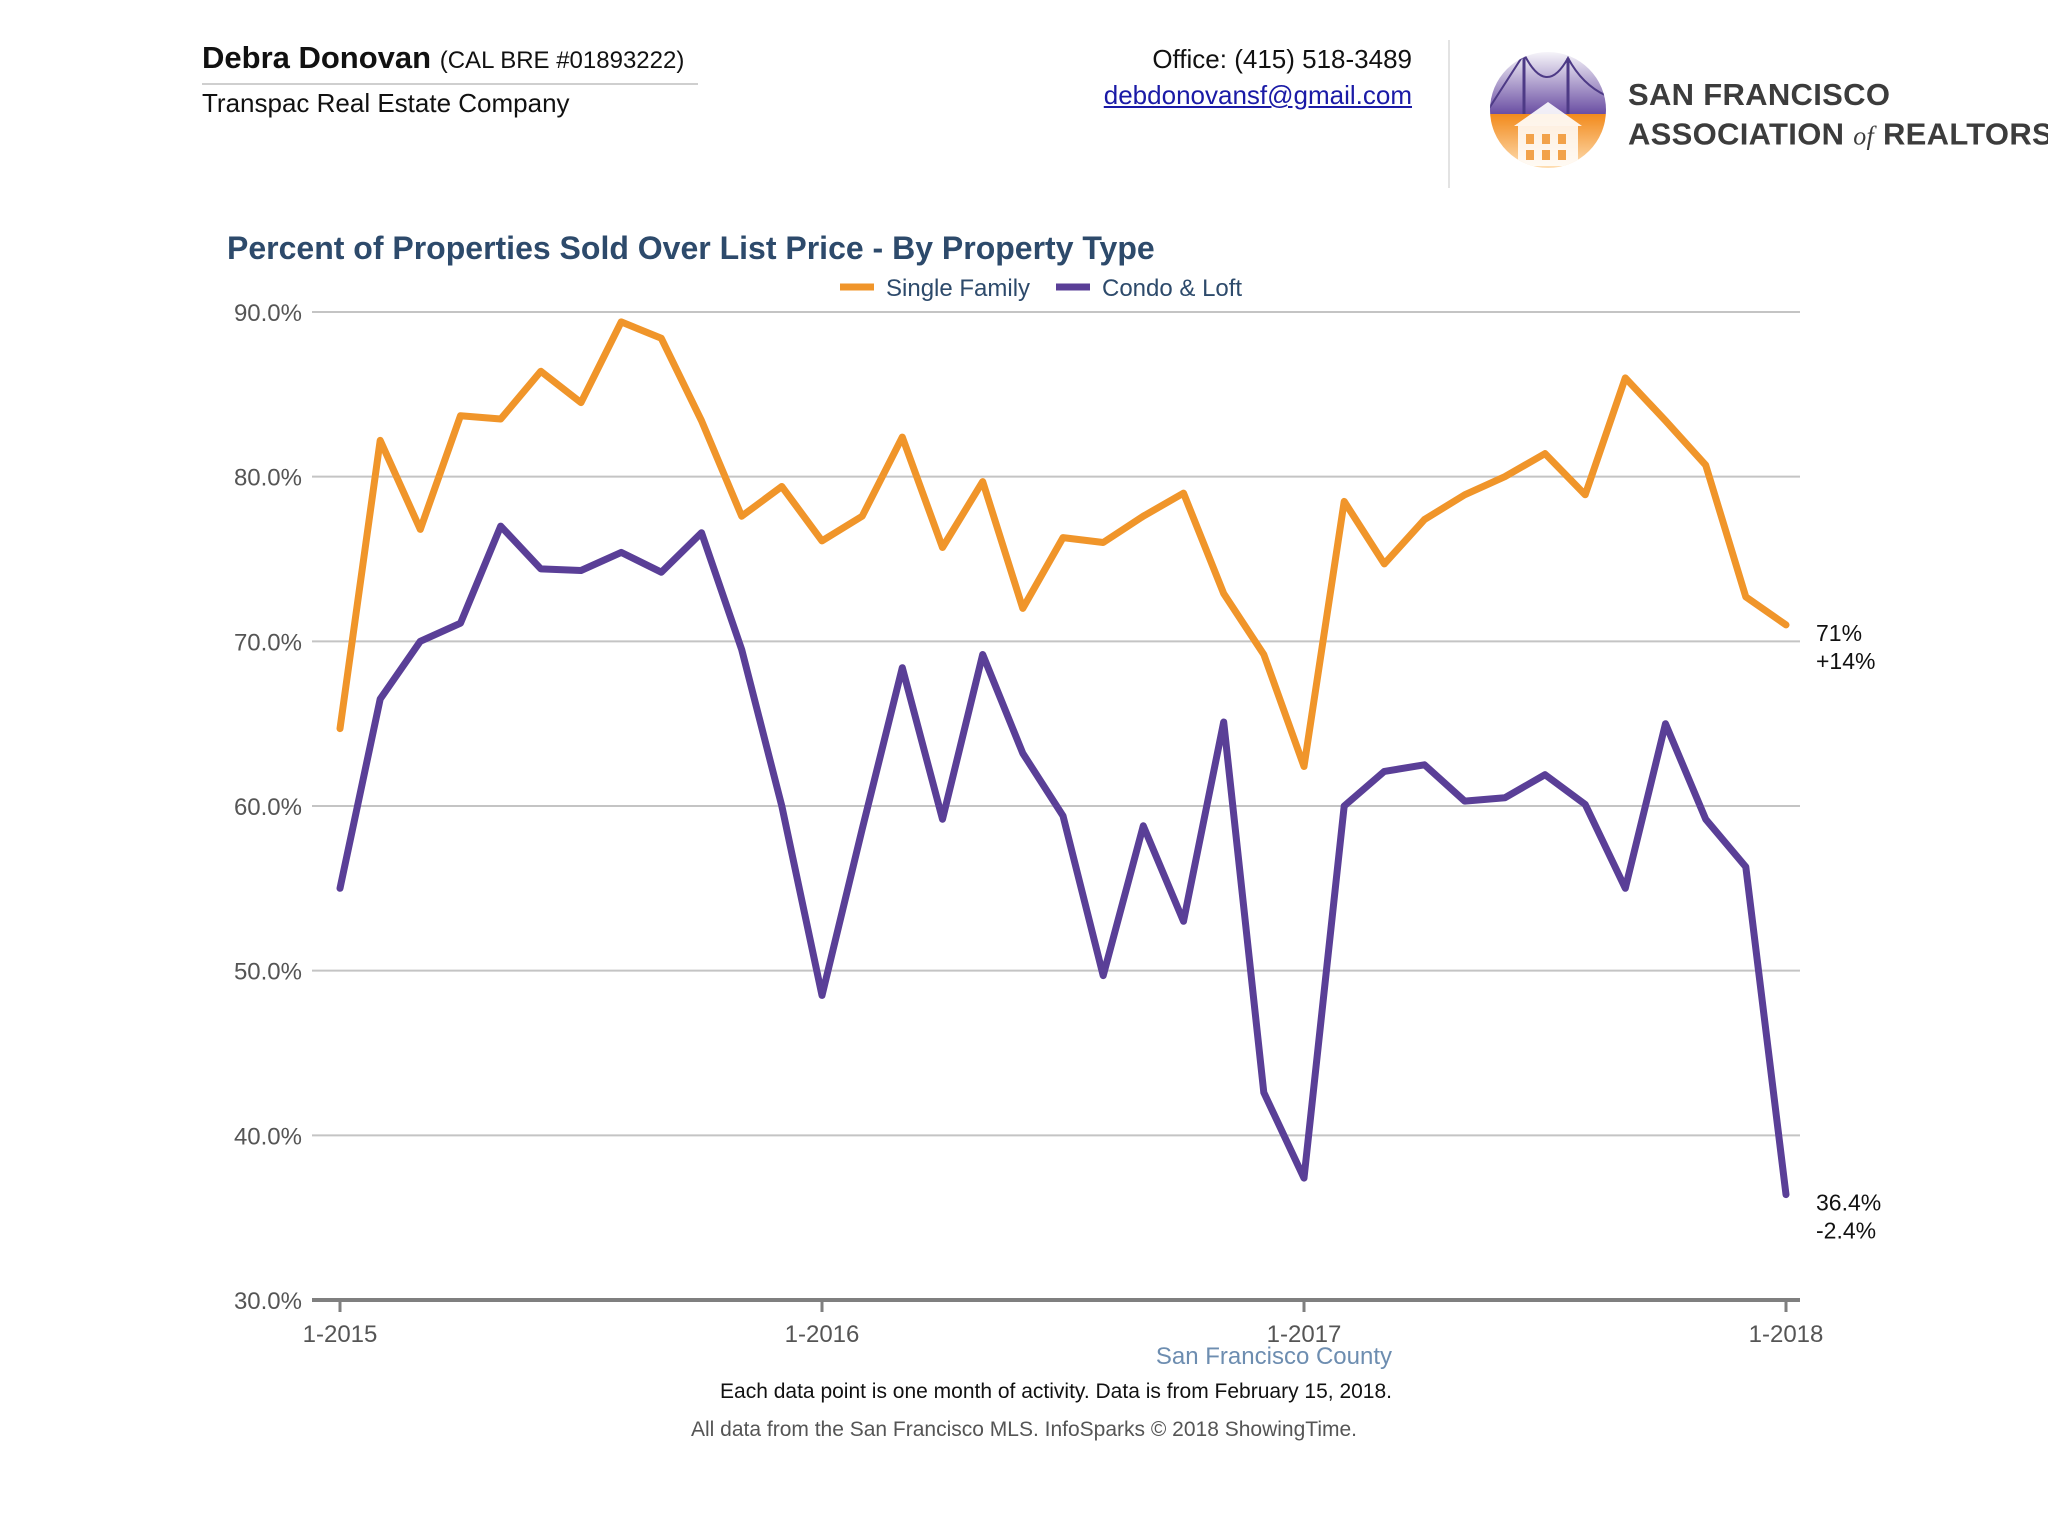  I want to click on agent-name-text: Debra Donovan, so click(317, 57).